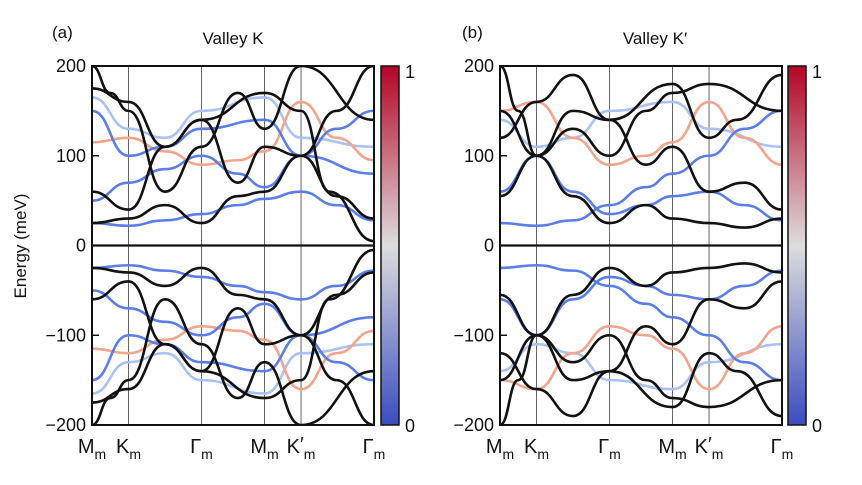 The image size is (862, 485). Describe the element at coordinates (640, 448) in the screenshot. I see `x-ticks-b: Mm Km Γm Mm K′m Γm` at that location.